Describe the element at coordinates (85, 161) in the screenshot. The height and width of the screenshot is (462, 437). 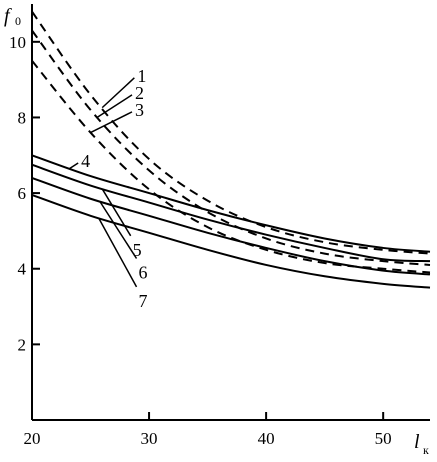
I see `series-label-4: 4` at that location.